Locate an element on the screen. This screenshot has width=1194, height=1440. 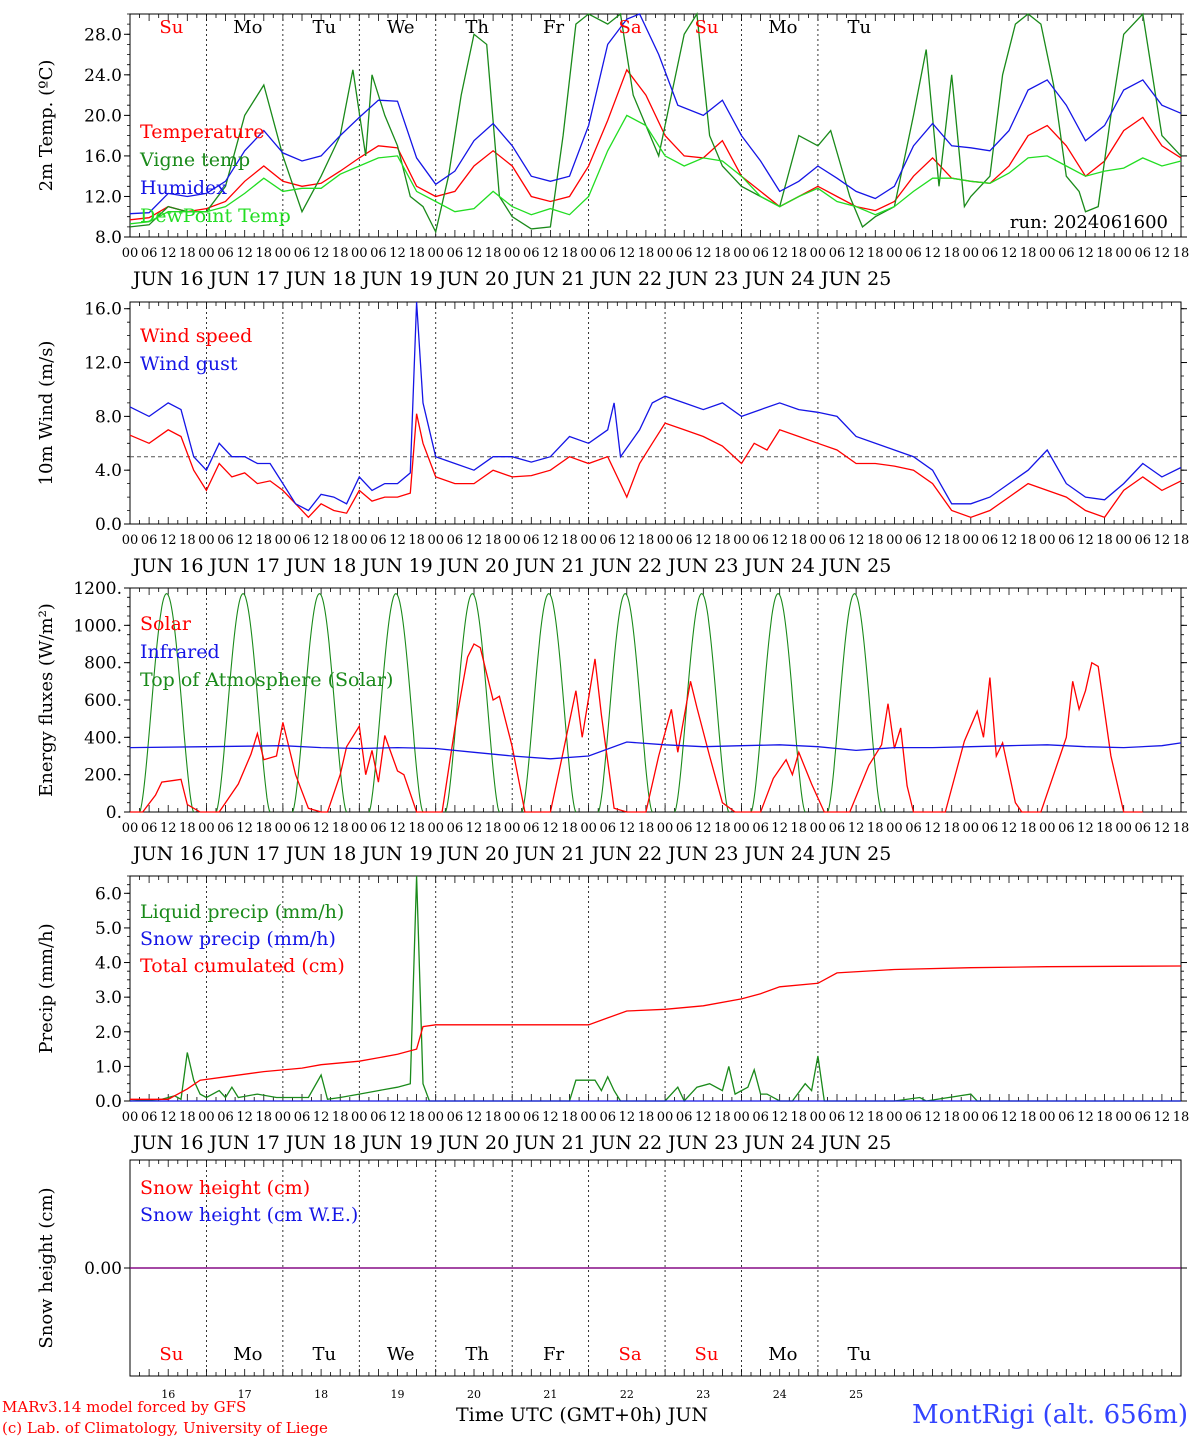
y-tick-label: 6.0 is located at coordinates (108, 894).